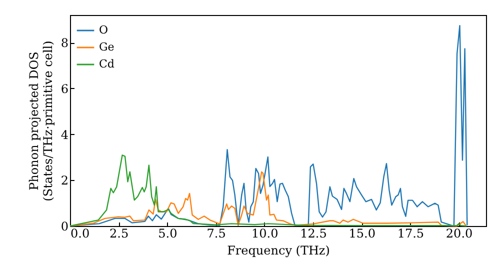 This screenshot has width=500, height=280. I want to click on x-tick-label: 17.5, so click(410, 233).